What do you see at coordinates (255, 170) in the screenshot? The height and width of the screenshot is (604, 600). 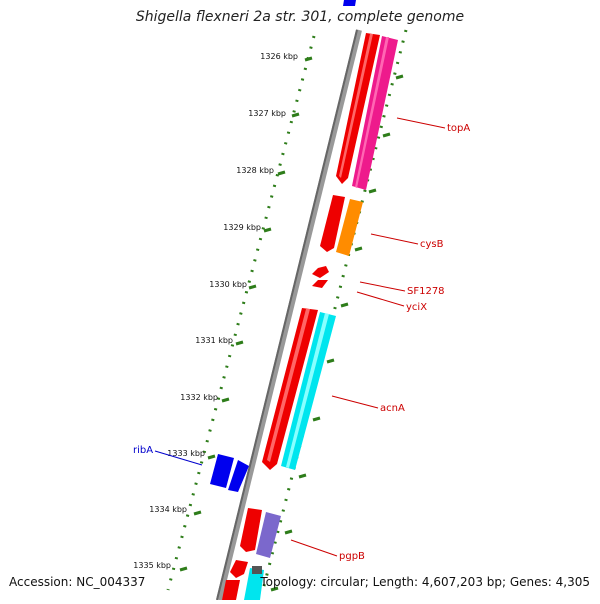 I see `tick-label: 1328 kbp` at bounding box center [255, 170].